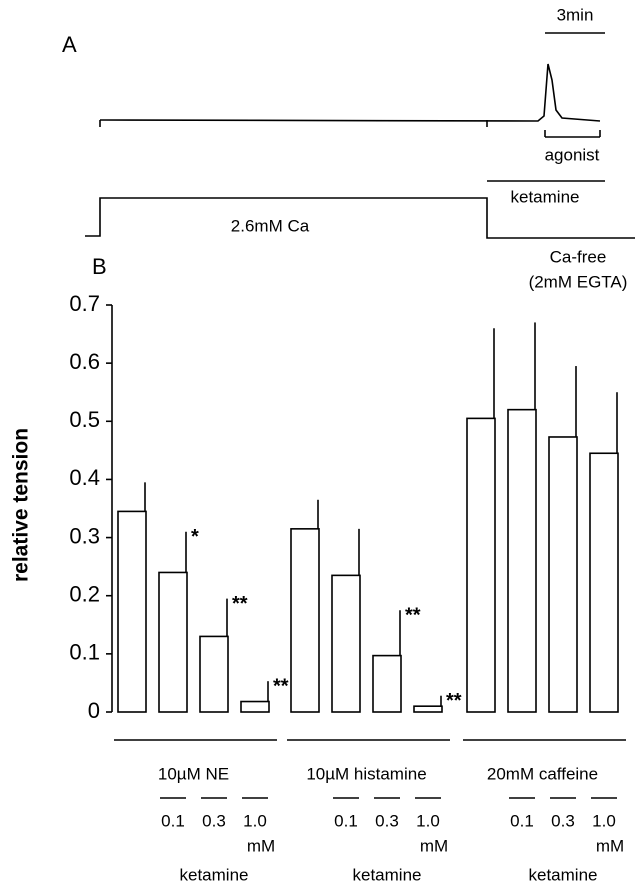  I want to click on group-label: 10µM NE, so click(193, 773).